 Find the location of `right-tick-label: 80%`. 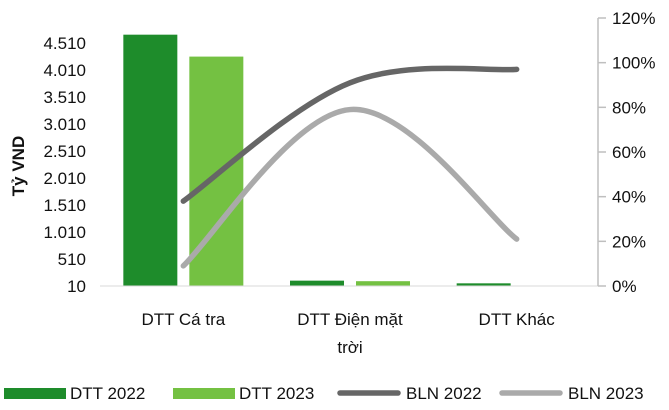

right-tick-label: 80% is located at coordinates (629, 107).